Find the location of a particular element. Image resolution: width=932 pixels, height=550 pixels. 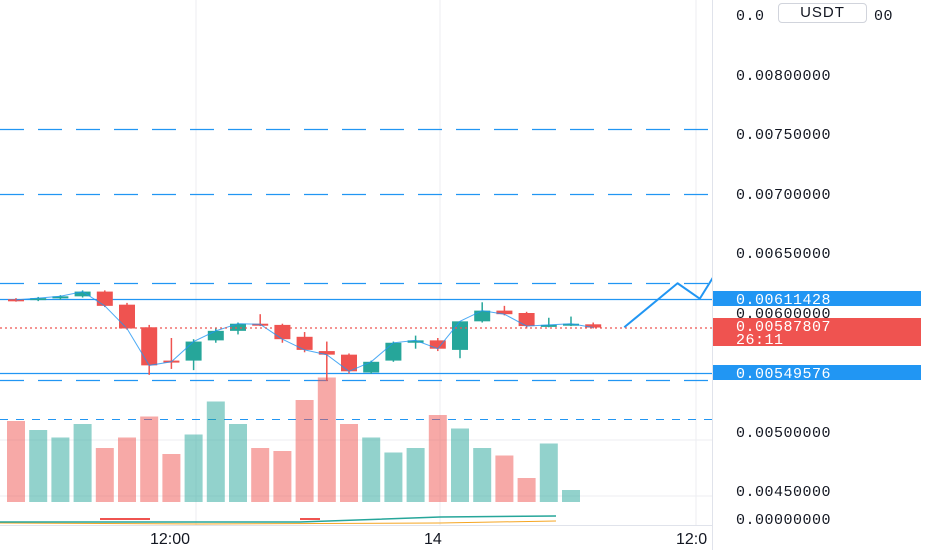

price-tick-label: 0.00000000 is located at coordinates (783, 520).